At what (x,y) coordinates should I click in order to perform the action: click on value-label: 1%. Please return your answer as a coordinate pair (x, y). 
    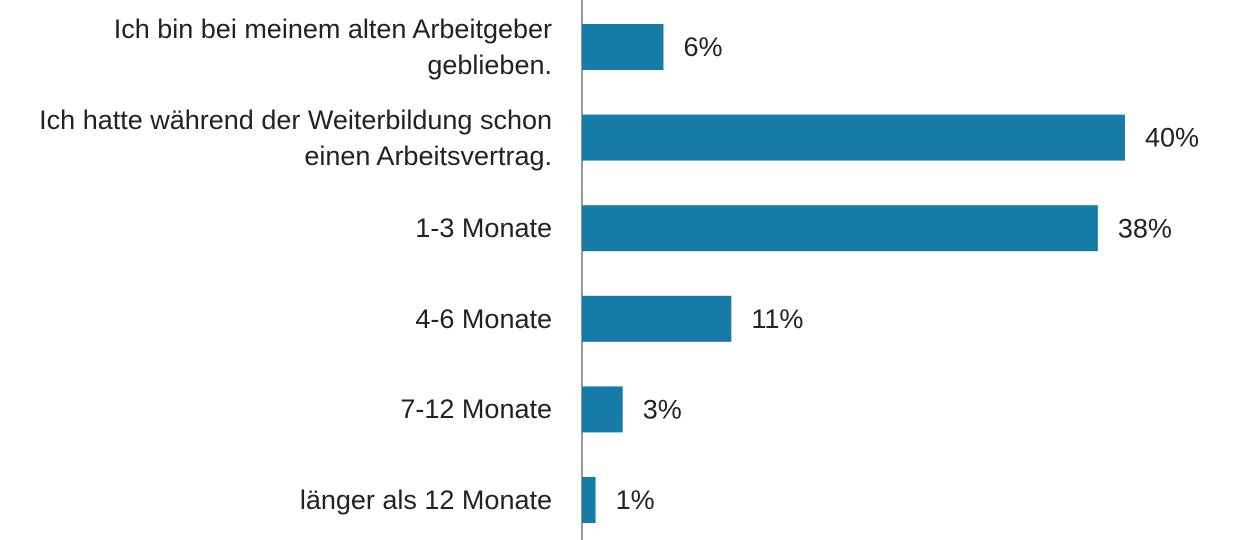
    Looking at the image, I should click on (635, 500).